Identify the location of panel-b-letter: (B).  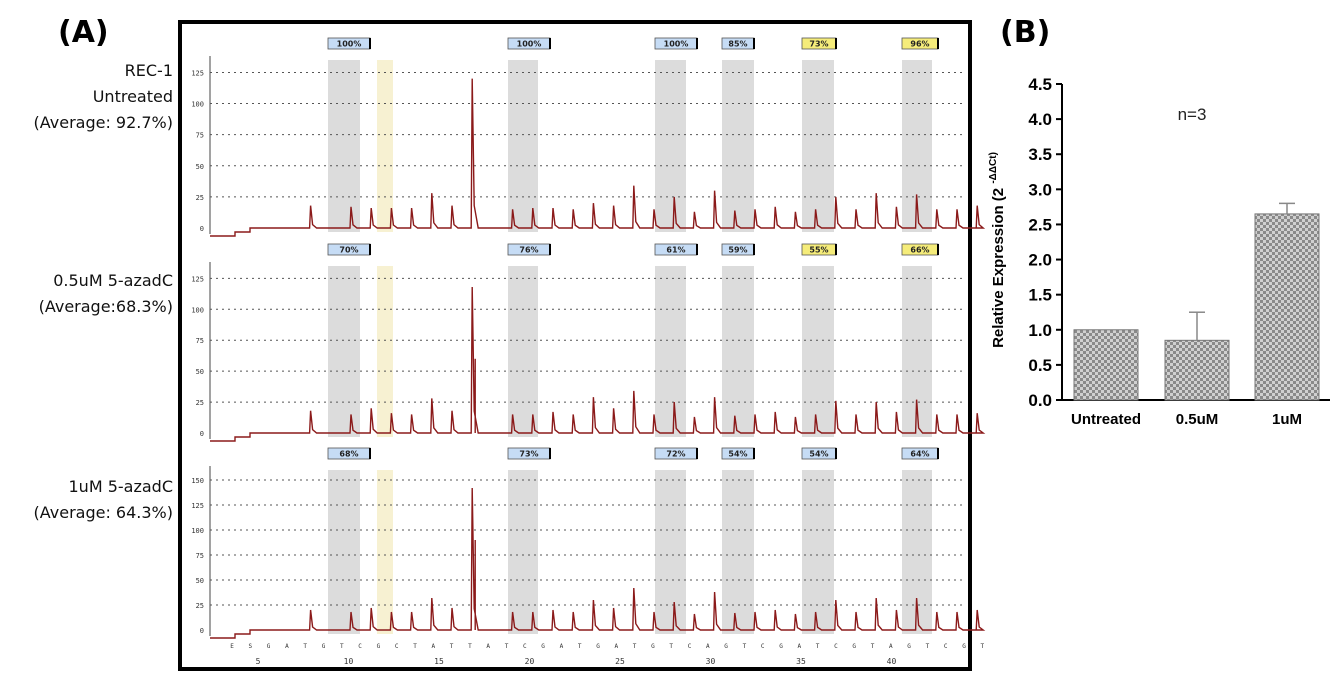
(1025, 32).